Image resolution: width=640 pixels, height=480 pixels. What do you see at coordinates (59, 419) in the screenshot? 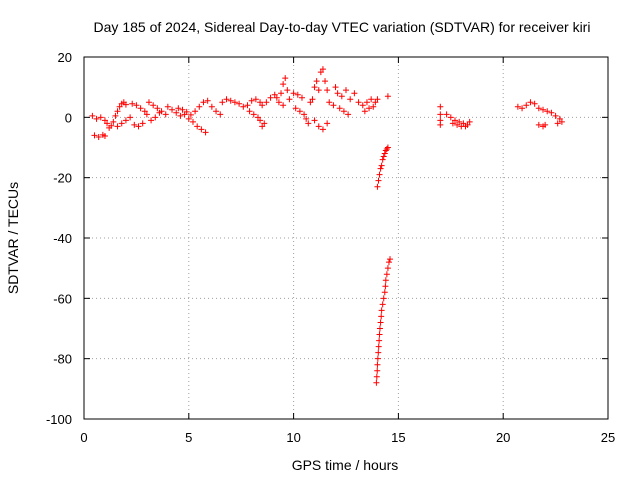
I see `y-tick-label: -100` at bounding box center [59, 419].